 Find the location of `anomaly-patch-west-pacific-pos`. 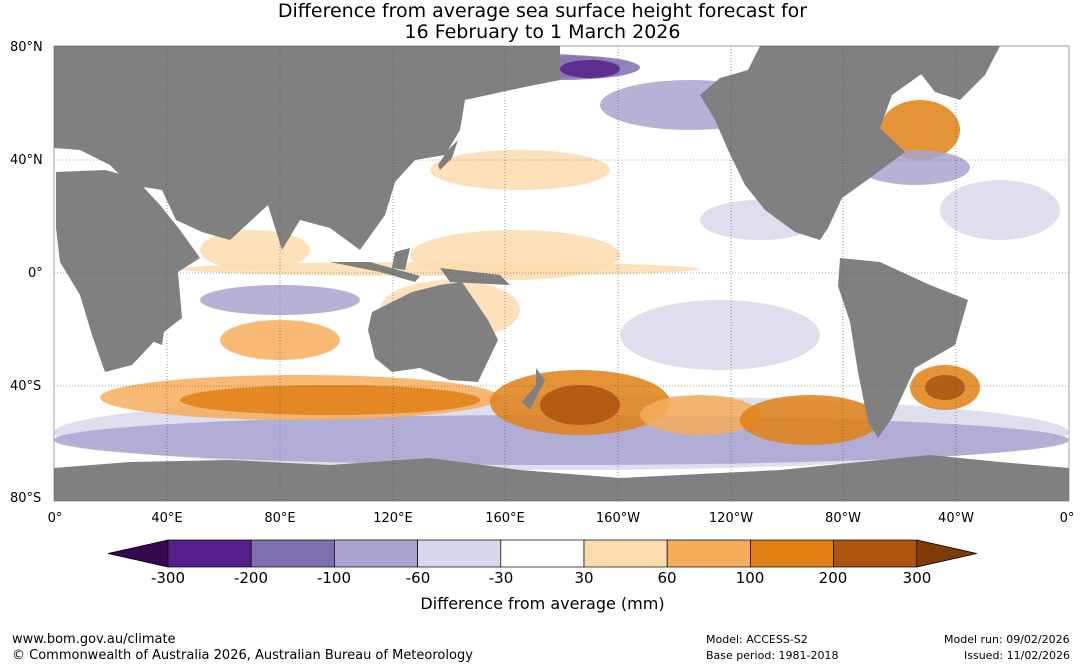

anomaly-patch-west-pacific-pos is located at coordinates (515, 255).